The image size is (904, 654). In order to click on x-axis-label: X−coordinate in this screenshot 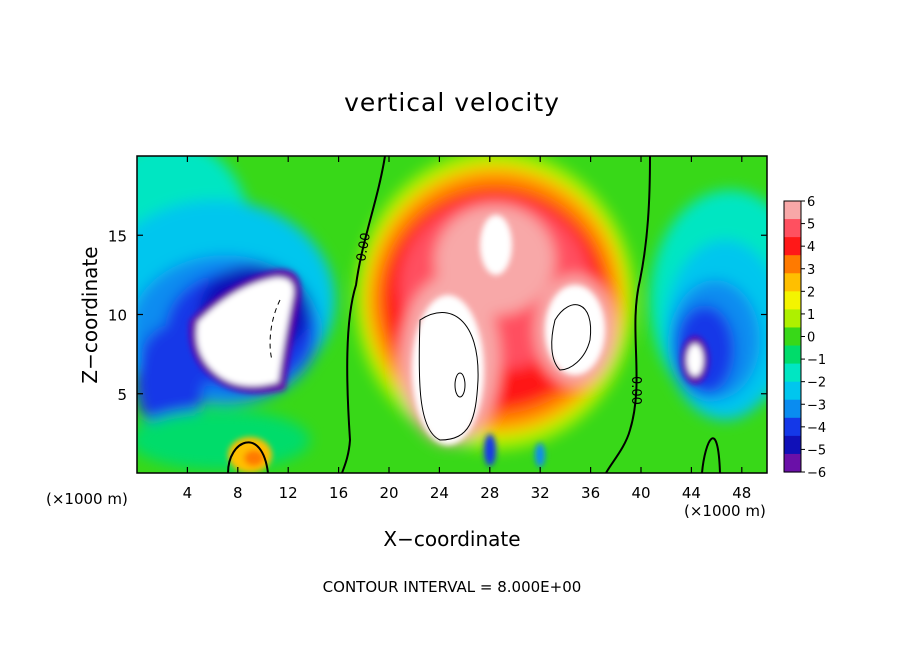, I will do `click(452, 539)`.